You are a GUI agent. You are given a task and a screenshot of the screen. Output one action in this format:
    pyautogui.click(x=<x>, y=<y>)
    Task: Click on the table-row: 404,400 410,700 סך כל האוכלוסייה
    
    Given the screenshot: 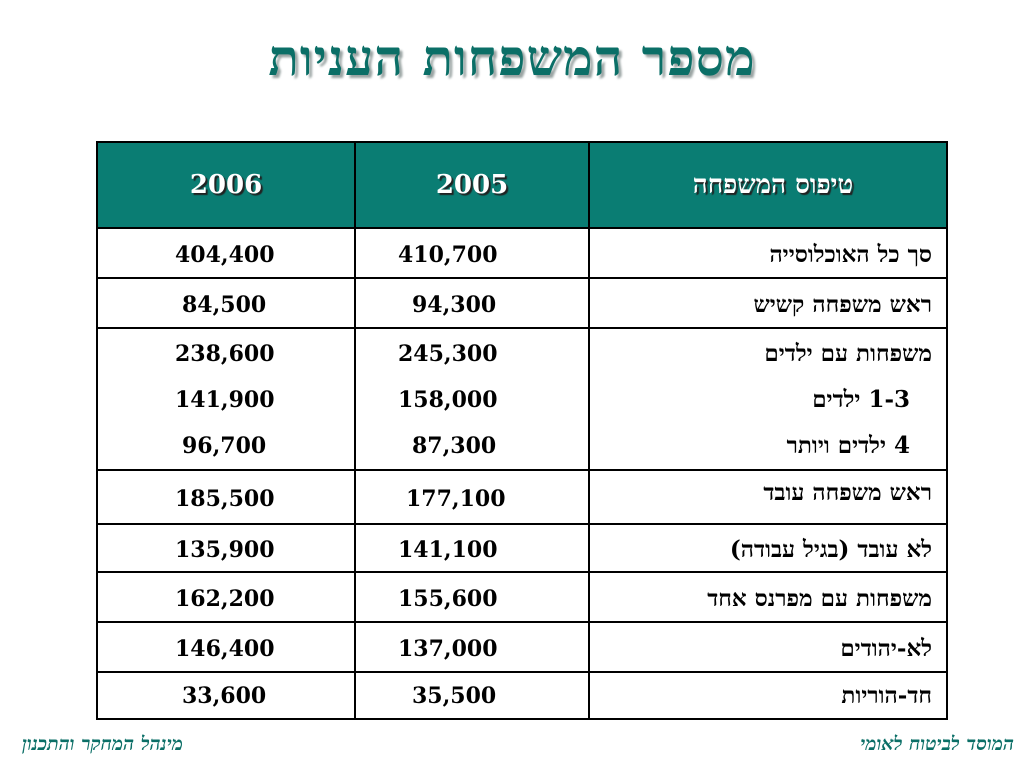 What is the action you would take?
    pyautogui.click(x=522, y=254)
    